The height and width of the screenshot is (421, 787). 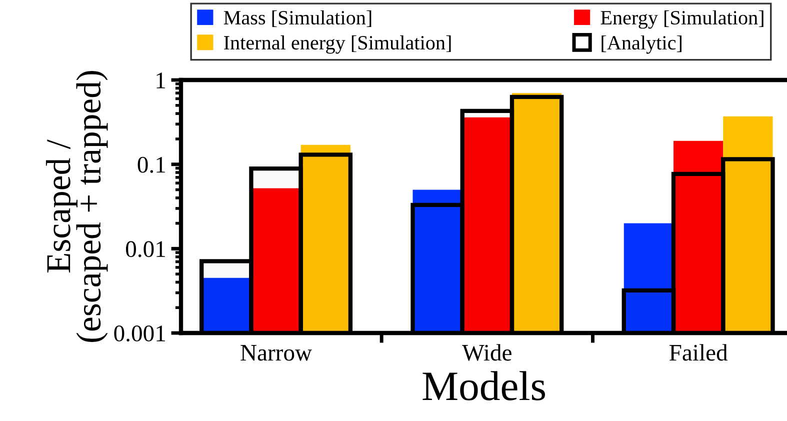 I want to click on y-tick-label: 1, so click(x=160, y=80).